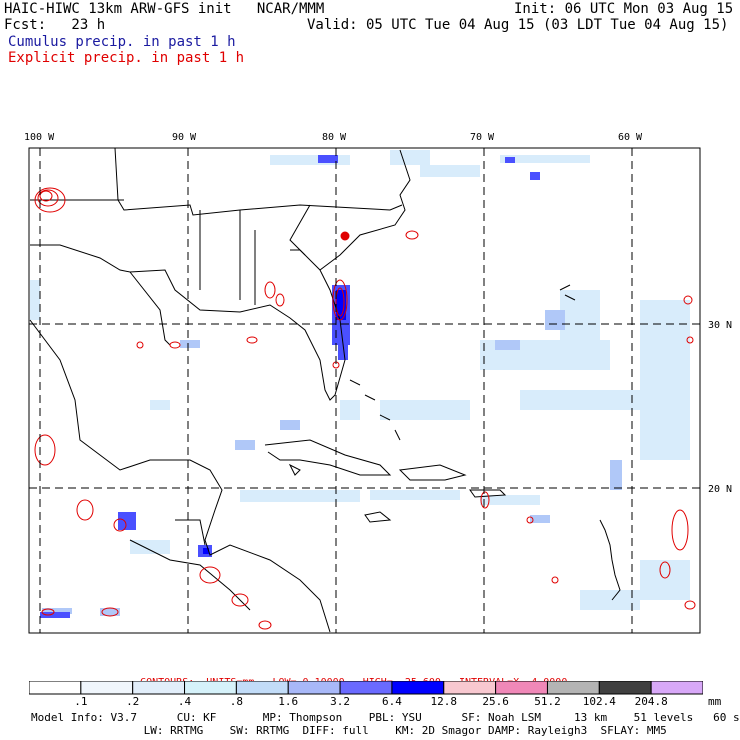 This screenshot has width=740, height=740. Describe the element at coordinates (624, 9) in the screenshot. I see `init-time: Init: 06 UTC Mon 03 Aug 15` at that location.